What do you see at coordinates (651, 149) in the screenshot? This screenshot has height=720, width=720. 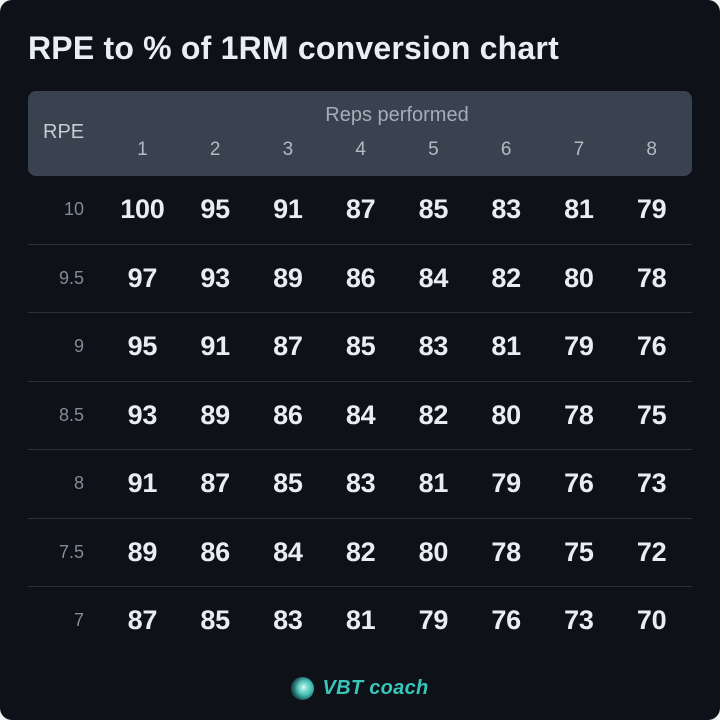 I see `column-header: 8` at bounding box center [651, 149].